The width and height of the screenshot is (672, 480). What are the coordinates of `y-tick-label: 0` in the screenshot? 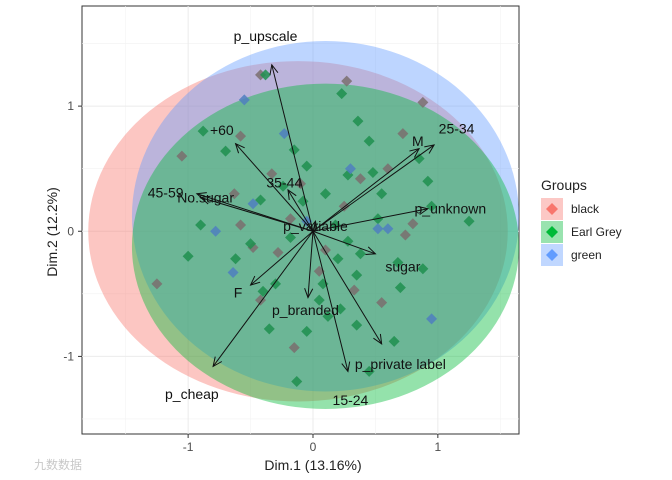 It's located at (70, 231).